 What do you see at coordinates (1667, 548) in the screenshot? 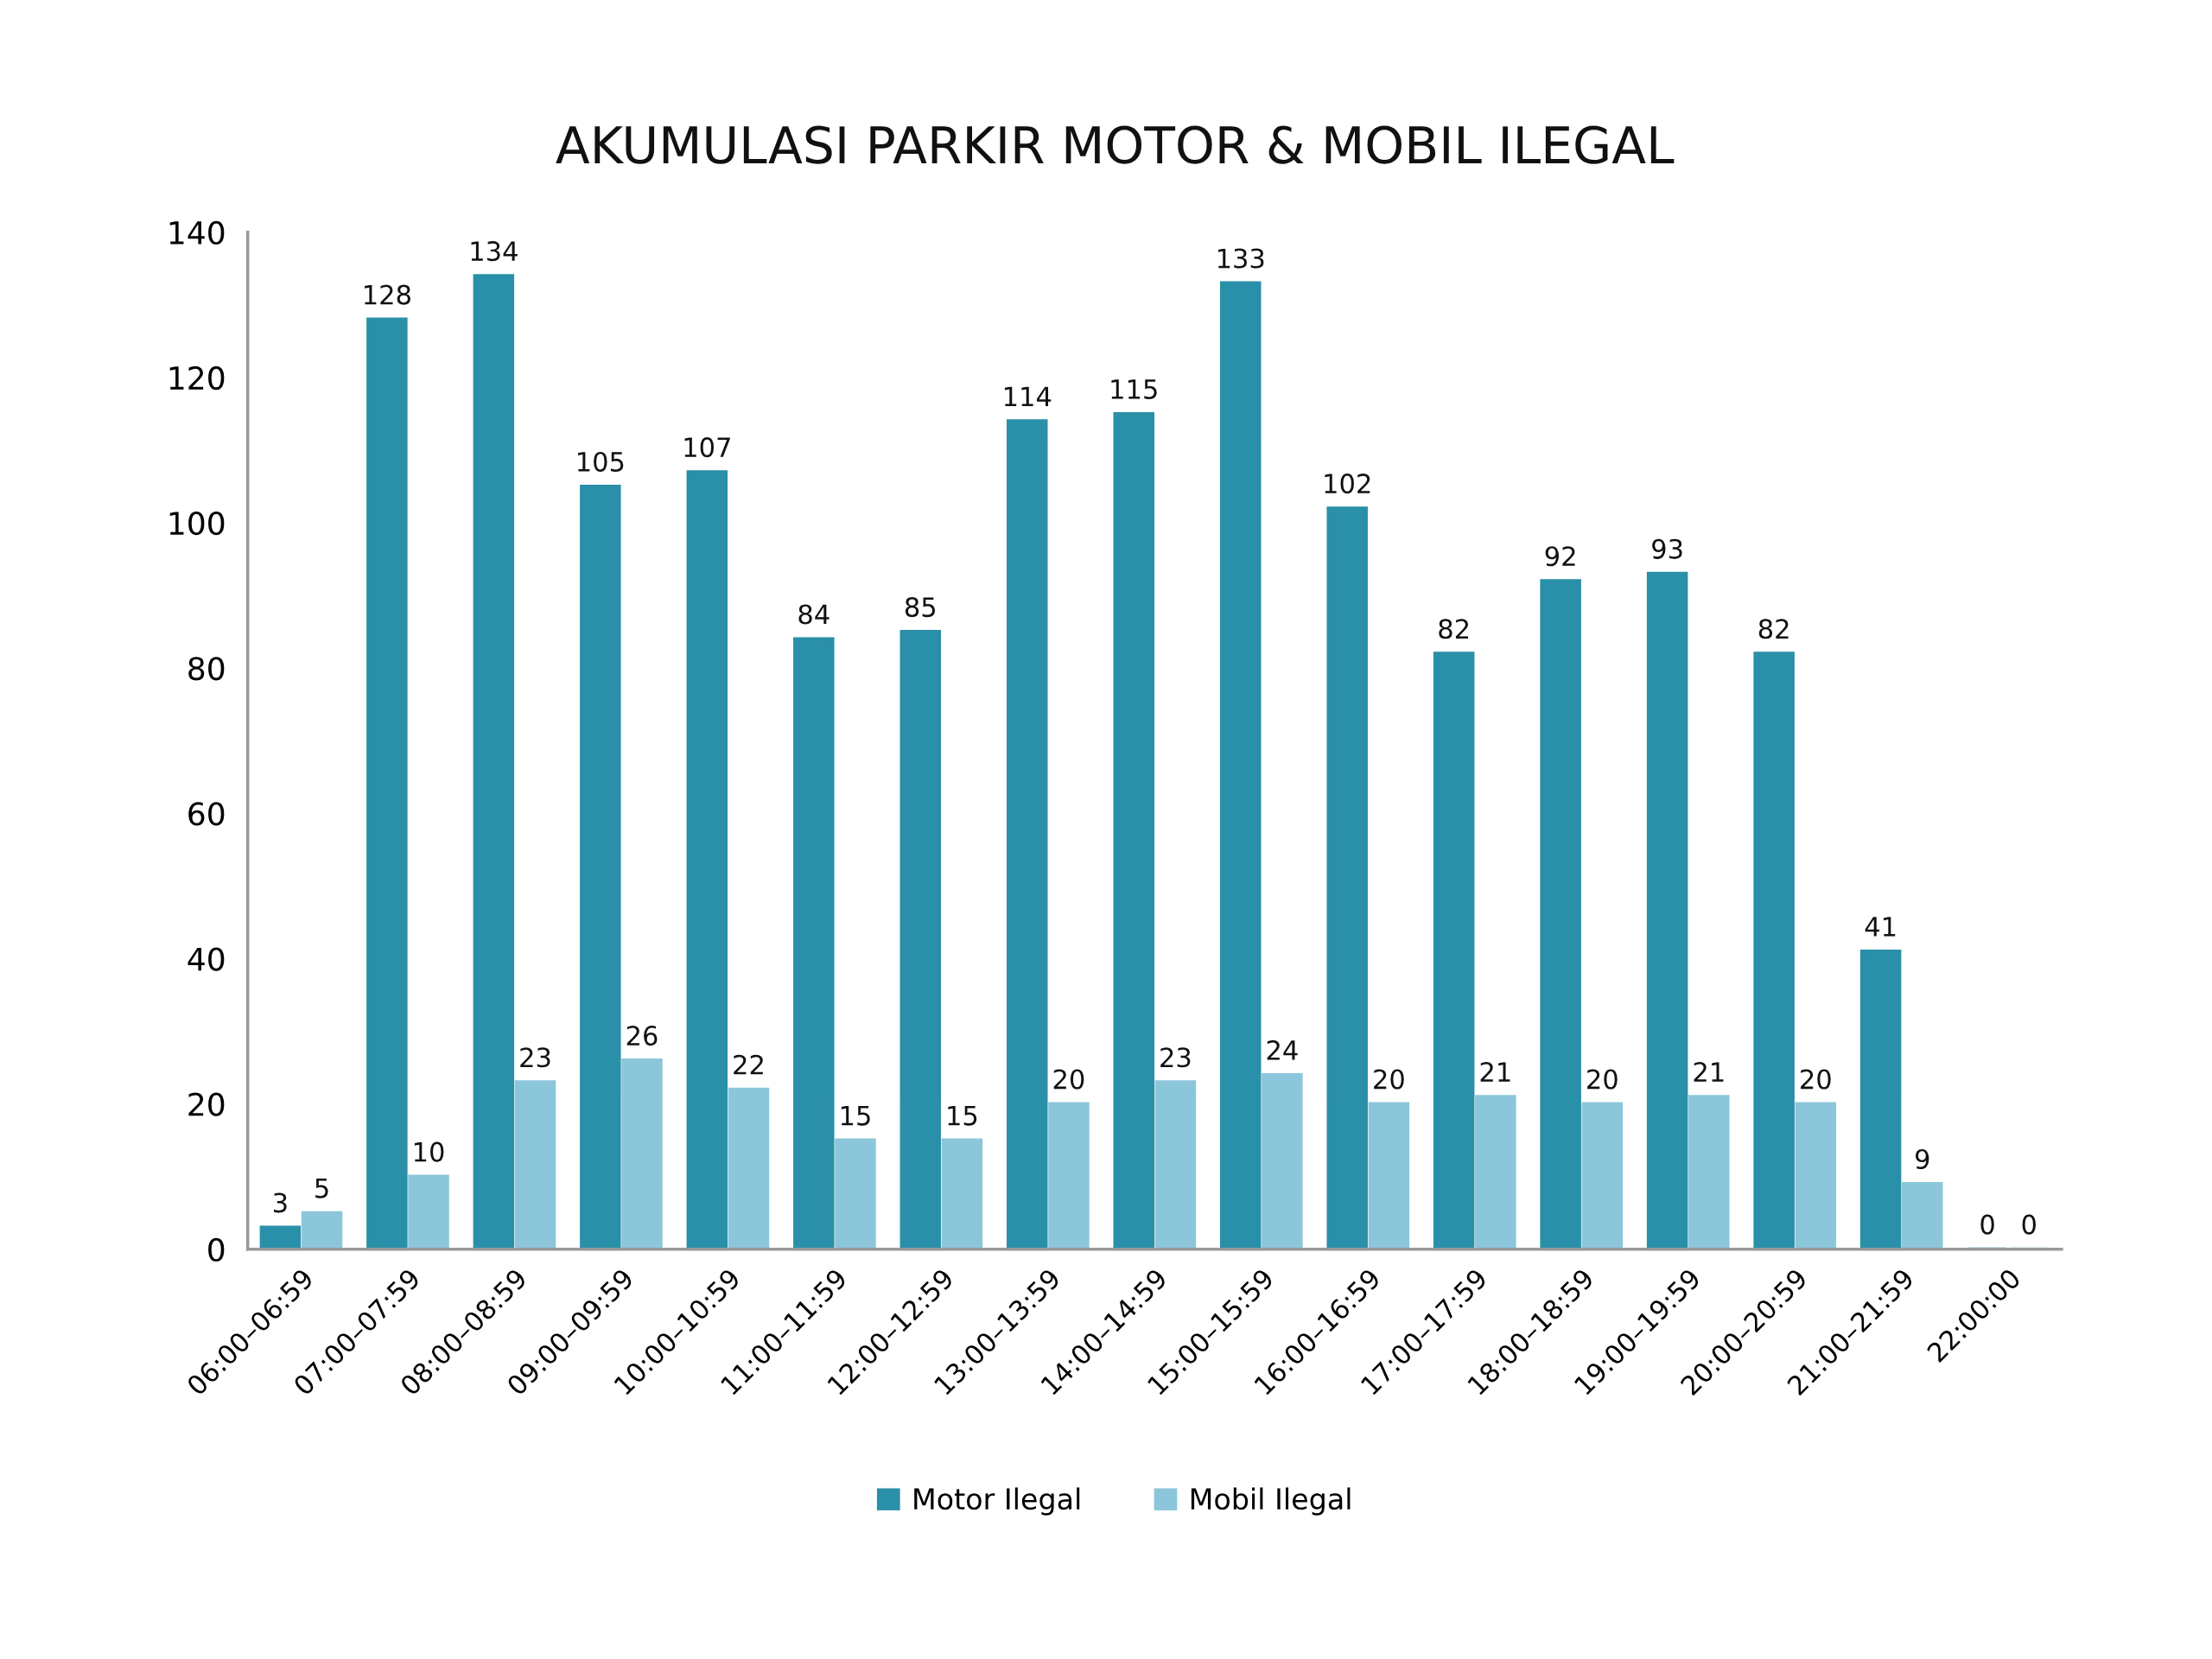
I see `data-label: 93` at bounding box center [1667, 548].